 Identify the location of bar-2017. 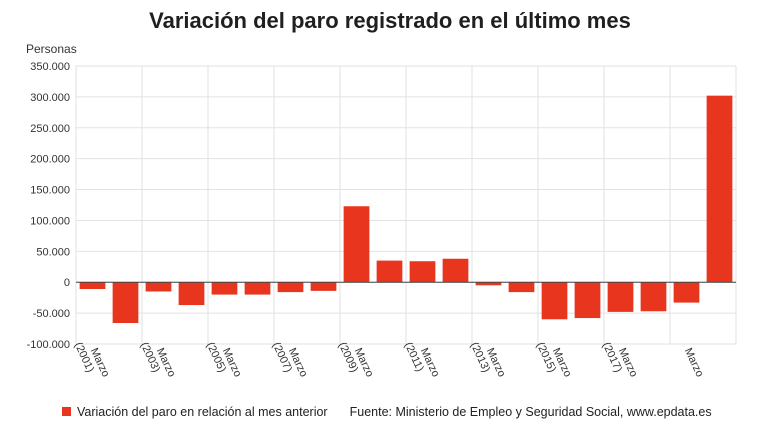
(620, 297).